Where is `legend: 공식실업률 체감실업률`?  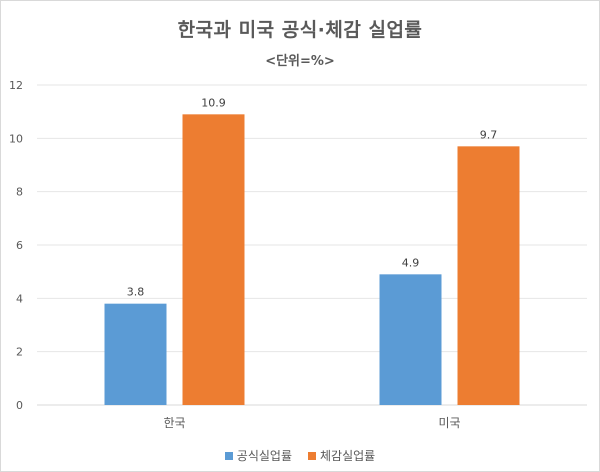 legend: 공식실업률 체감실업률 is located at coordinates (300, 455).